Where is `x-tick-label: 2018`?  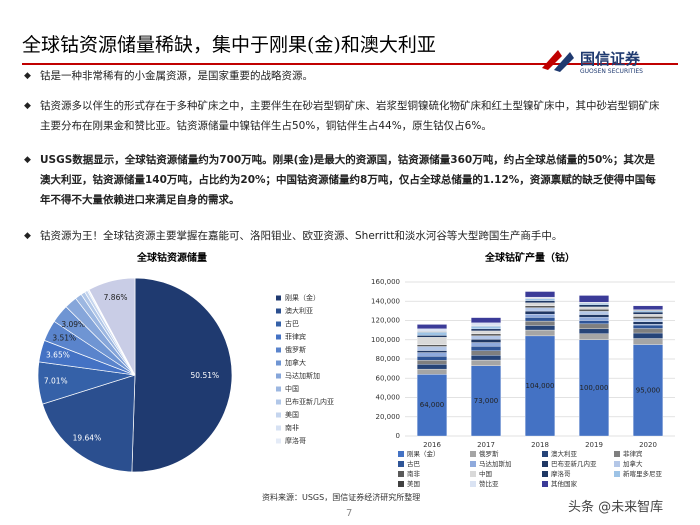 x-tick-label: 2018 is located at coordinates (540, 445).